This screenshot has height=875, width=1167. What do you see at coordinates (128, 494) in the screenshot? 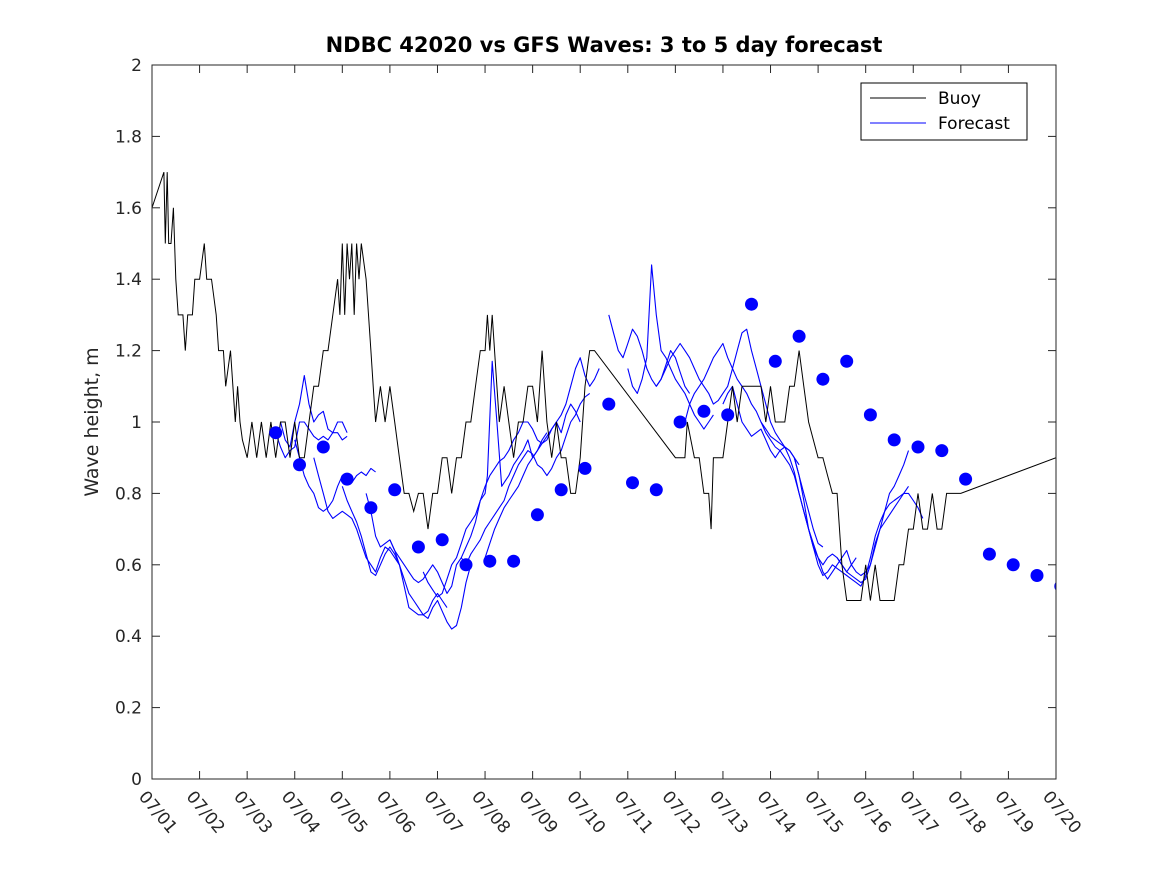
I see `y-tick-label-4: 0.8` at bounding box center [128, 494].